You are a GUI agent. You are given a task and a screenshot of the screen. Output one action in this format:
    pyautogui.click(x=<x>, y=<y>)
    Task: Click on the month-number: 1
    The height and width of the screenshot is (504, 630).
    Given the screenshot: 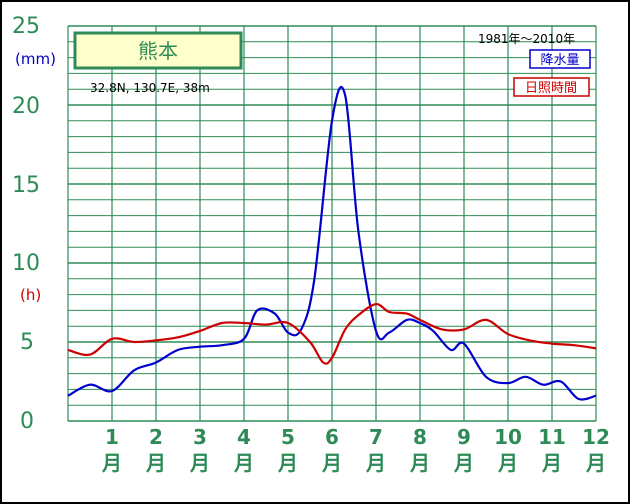 What is the action you would take?
    pyautogui.click(x=112, y=437)
    